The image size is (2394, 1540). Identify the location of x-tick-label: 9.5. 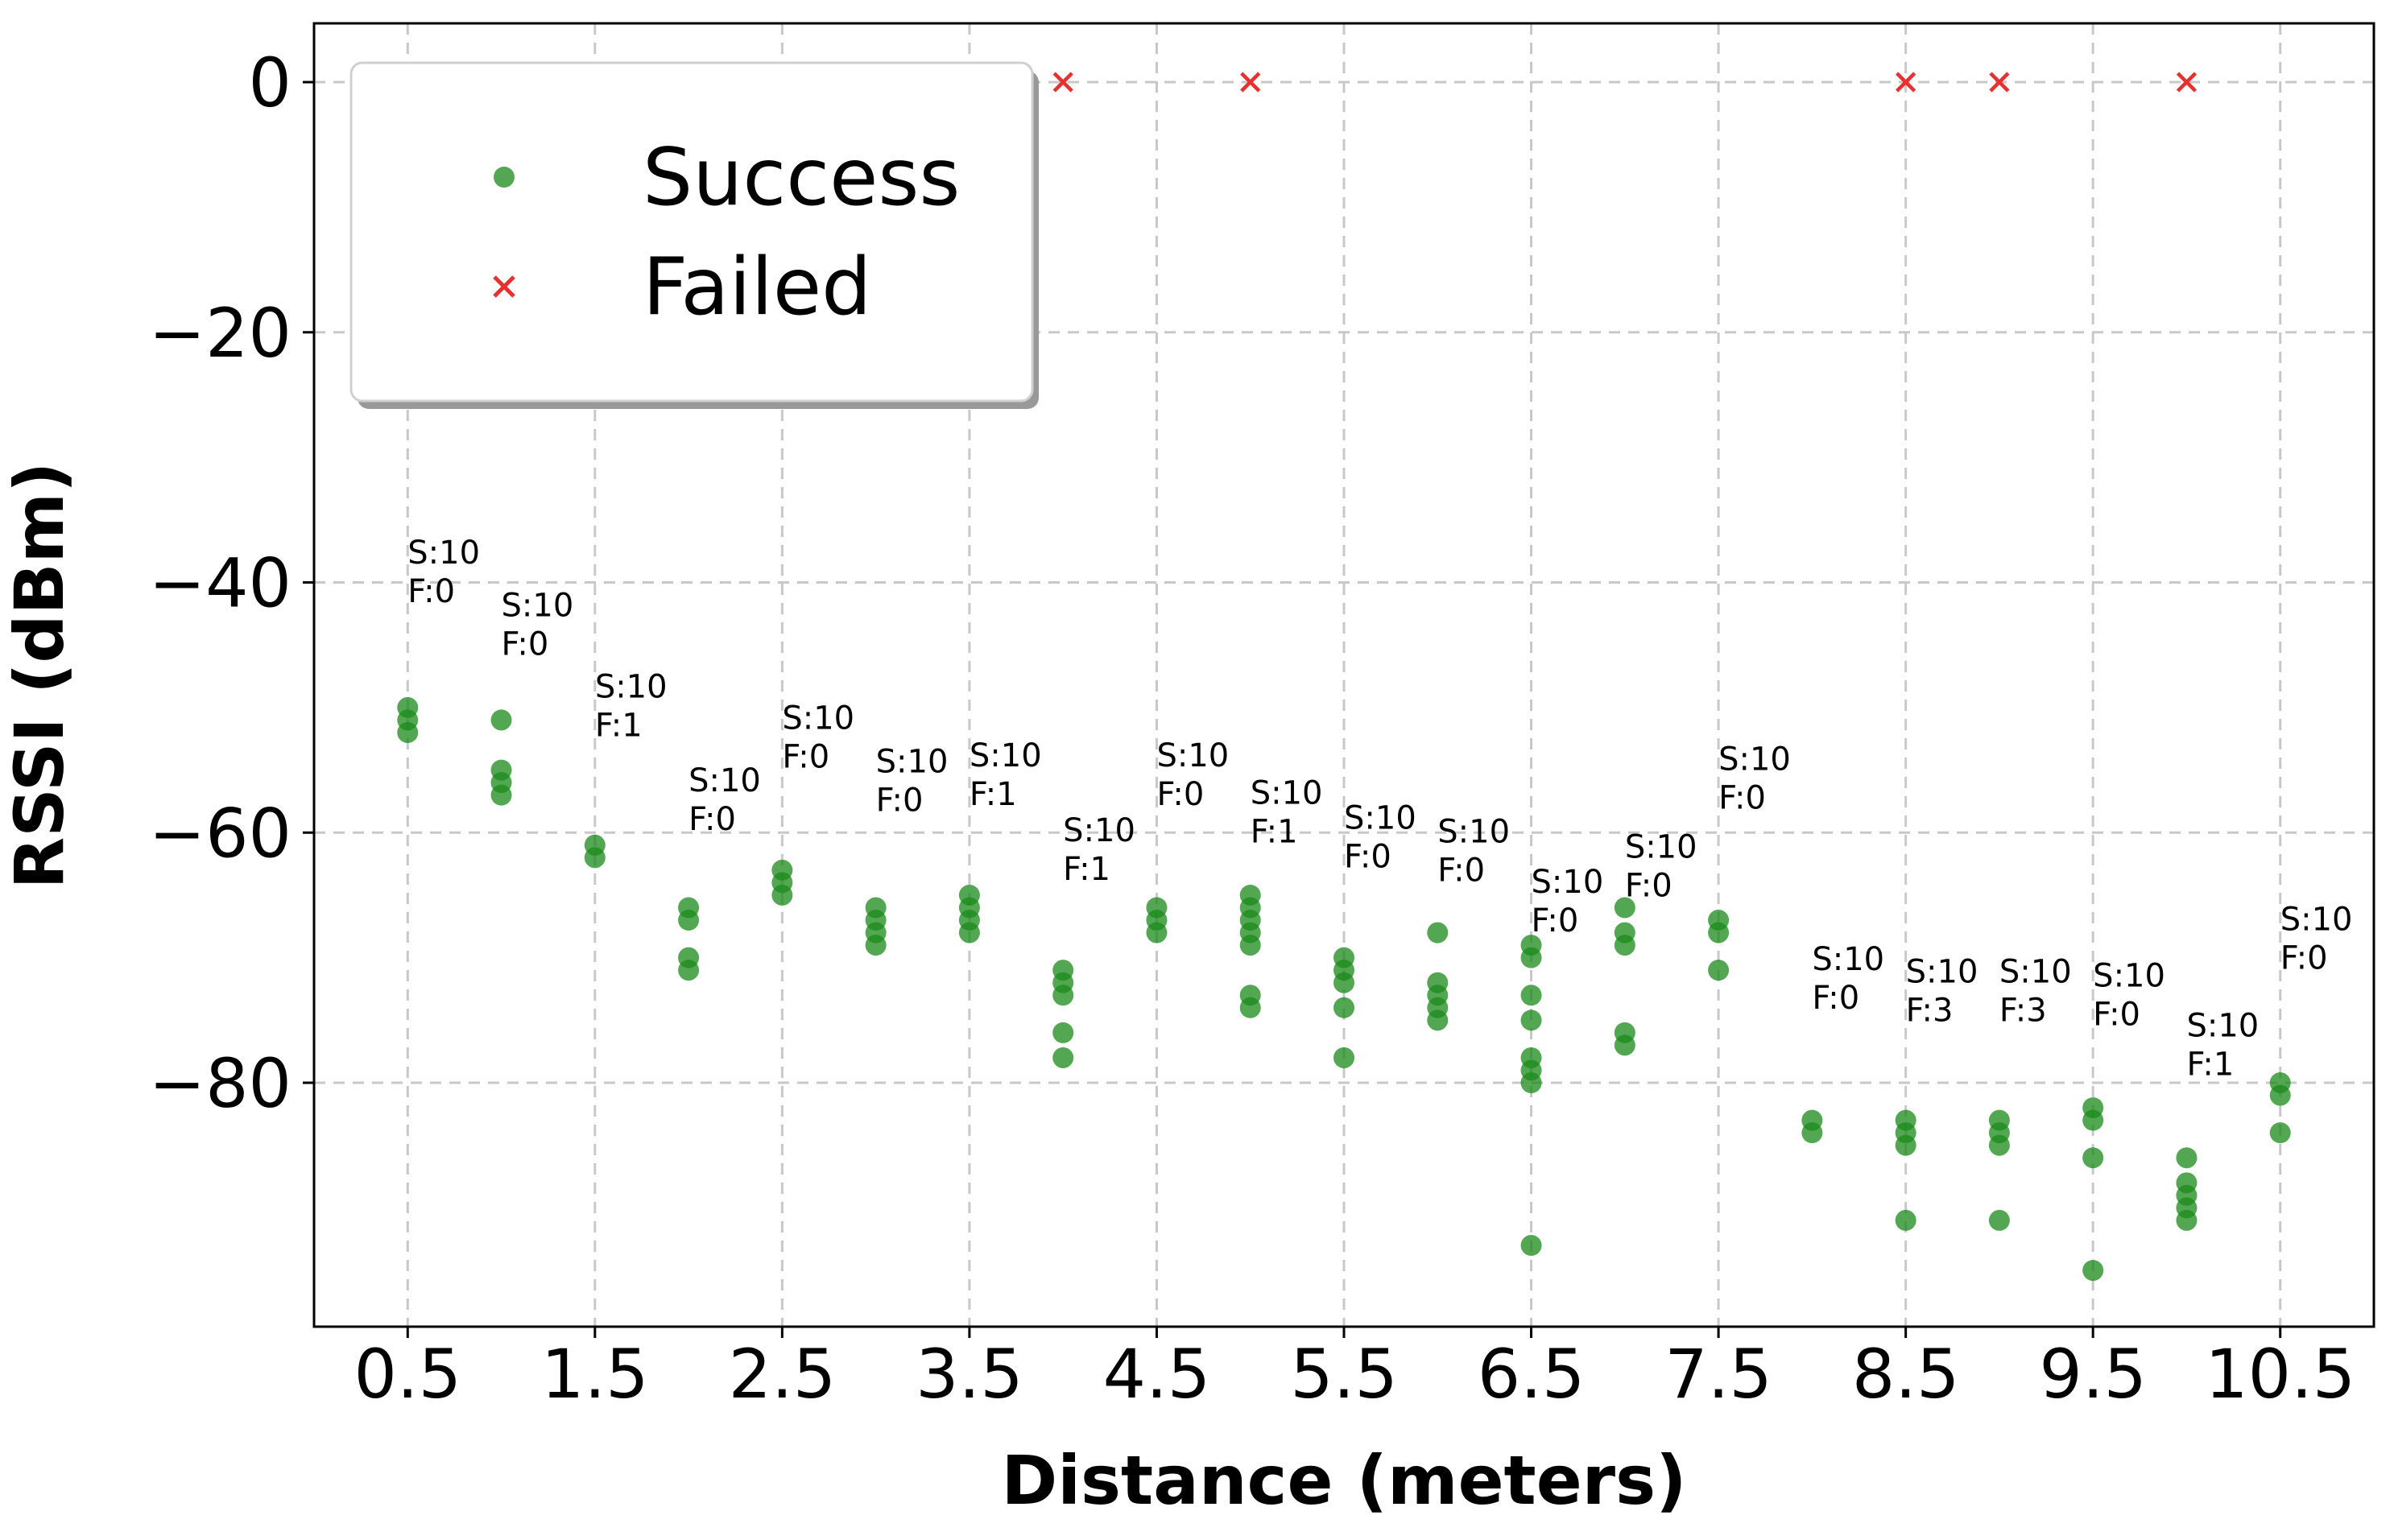
(2093, 1374).